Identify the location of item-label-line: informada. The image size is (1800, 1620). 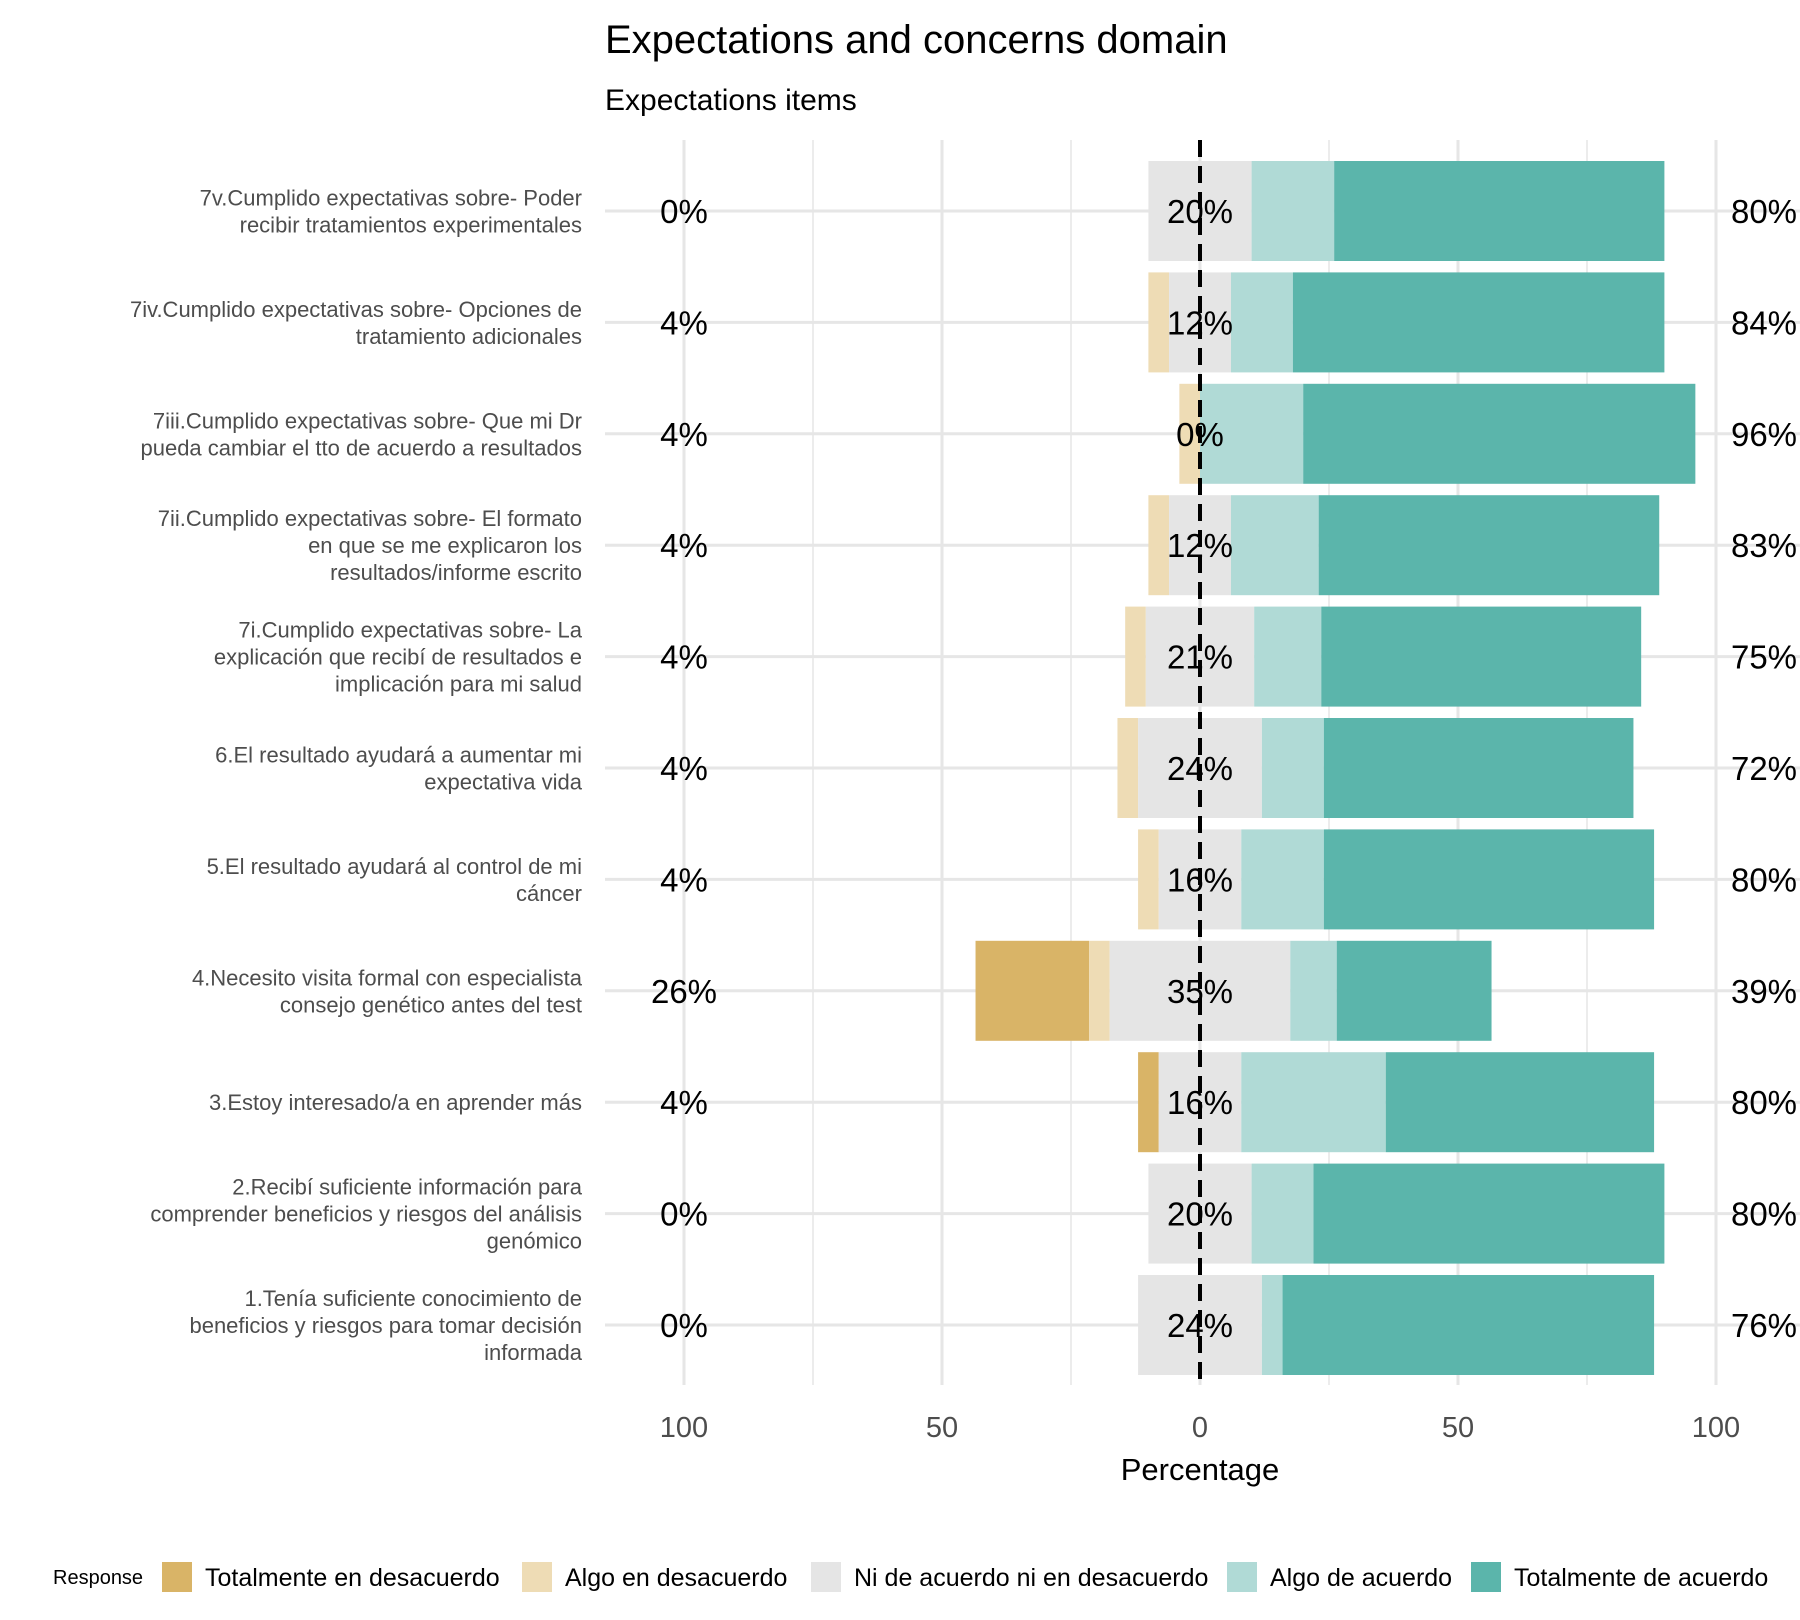
(533, 1352).